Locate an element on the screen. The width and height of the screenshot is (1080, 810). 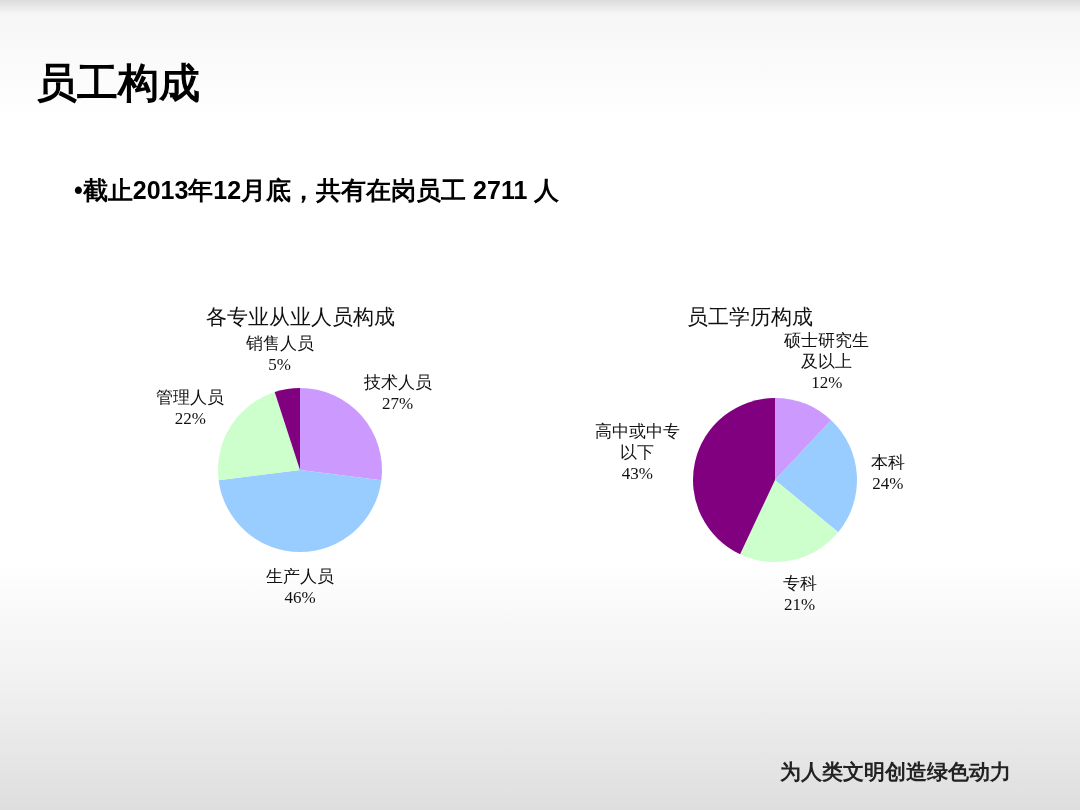
data-label: 27% is located at coordinates (397, 403).